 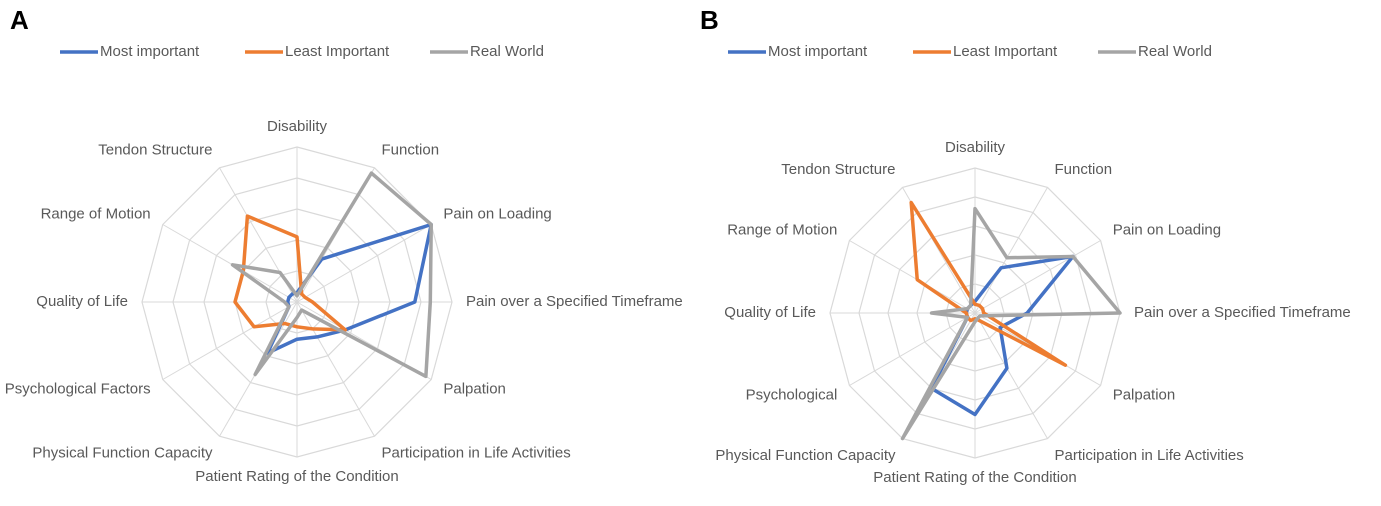 What do you see at coordinates (709, 20) in the screenshot?
I see `panel-label: B` at bounding box center [709, 20].